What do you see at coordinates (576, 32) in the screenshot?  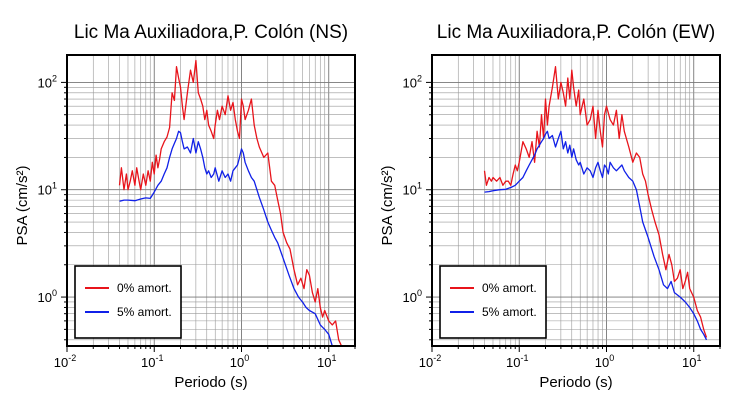 I see `chart-title: Lic Ma Auxiliadora,P. Colón (EW)` at bounding box center [576, 32].